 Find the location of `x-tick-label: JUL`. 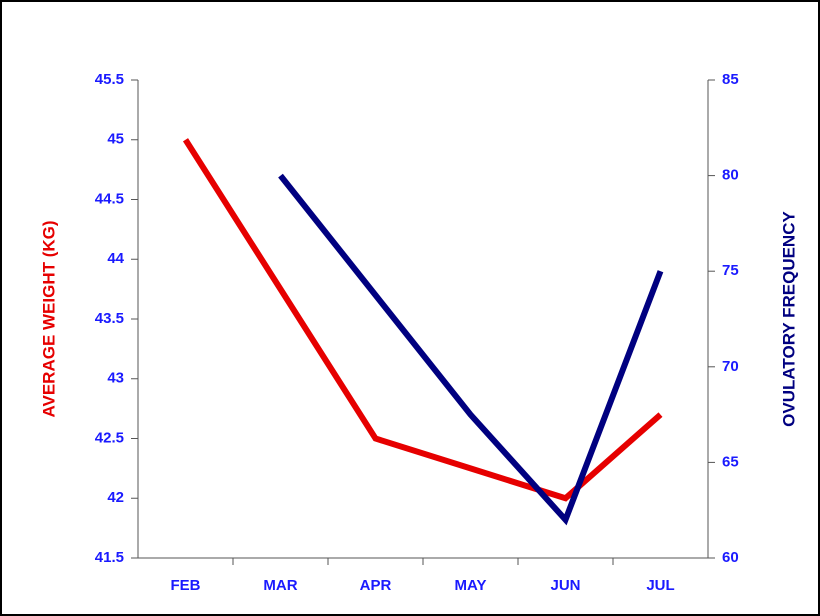

x-tick-label: JUL is located at coordinates (660, 585).